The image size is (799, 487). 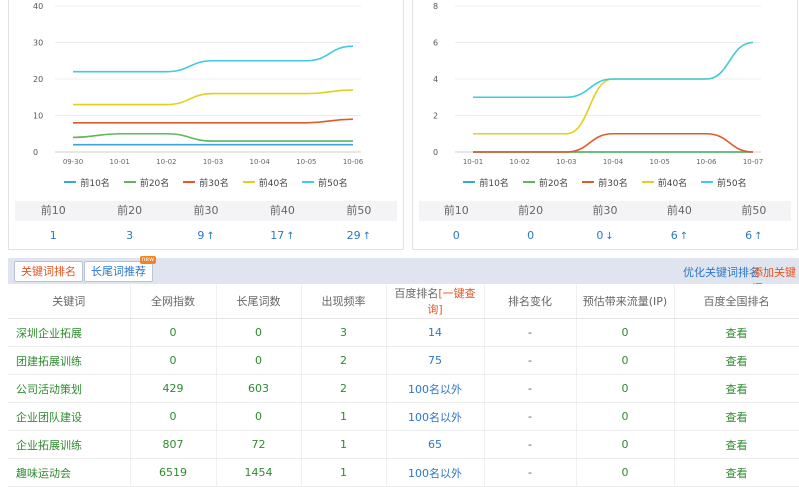 I want to click on keyword-cell: 趣味运动会, so click(x=69, y=472).